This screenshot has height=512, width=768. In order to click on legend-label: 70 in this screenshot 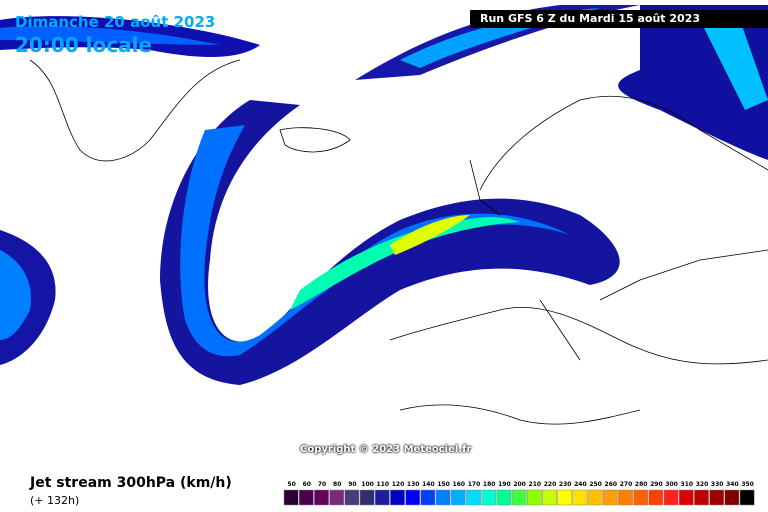, I will do `click(322, 484)`.